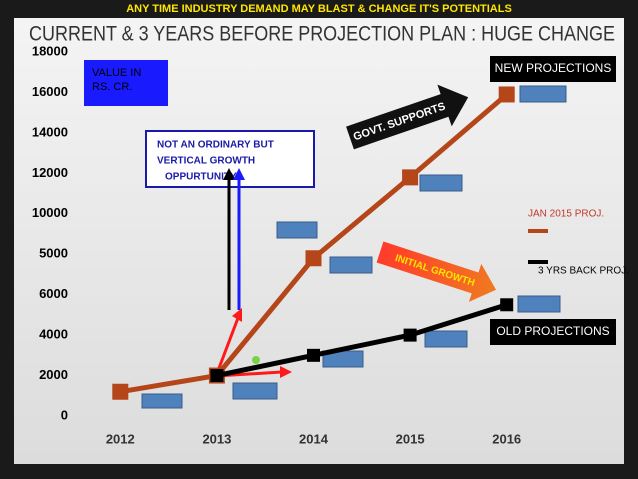 The image size is (638, 479). I want to click on y-tick-label: 0, so click(64, 414).